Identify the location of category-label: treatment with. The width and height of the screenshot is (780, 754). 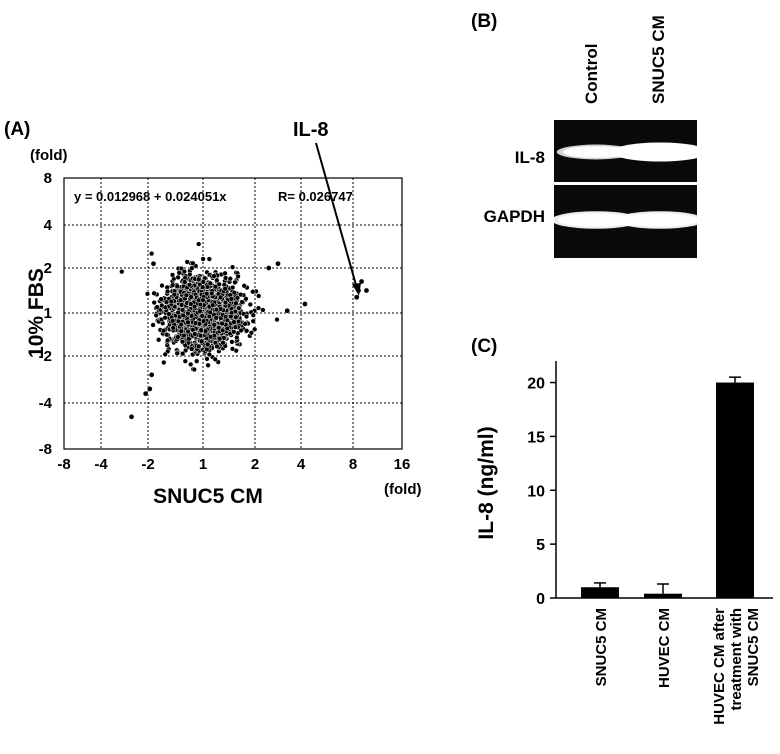
(736, 659).